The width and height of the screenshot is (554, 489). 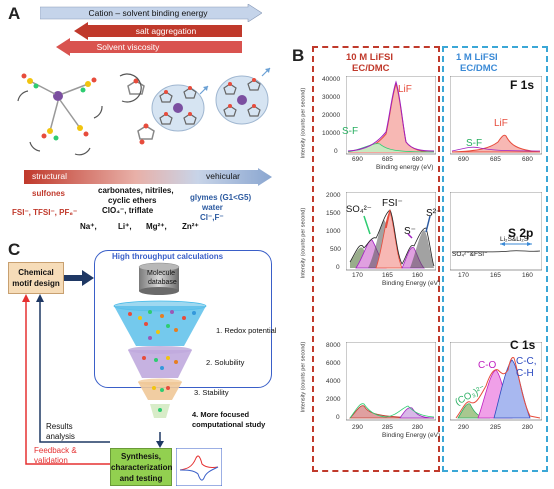 What do you see at coordinates (331, 79) in the screenshot?
I see `f1s-ytick-0: 40000` at bounding box center [331, 79].